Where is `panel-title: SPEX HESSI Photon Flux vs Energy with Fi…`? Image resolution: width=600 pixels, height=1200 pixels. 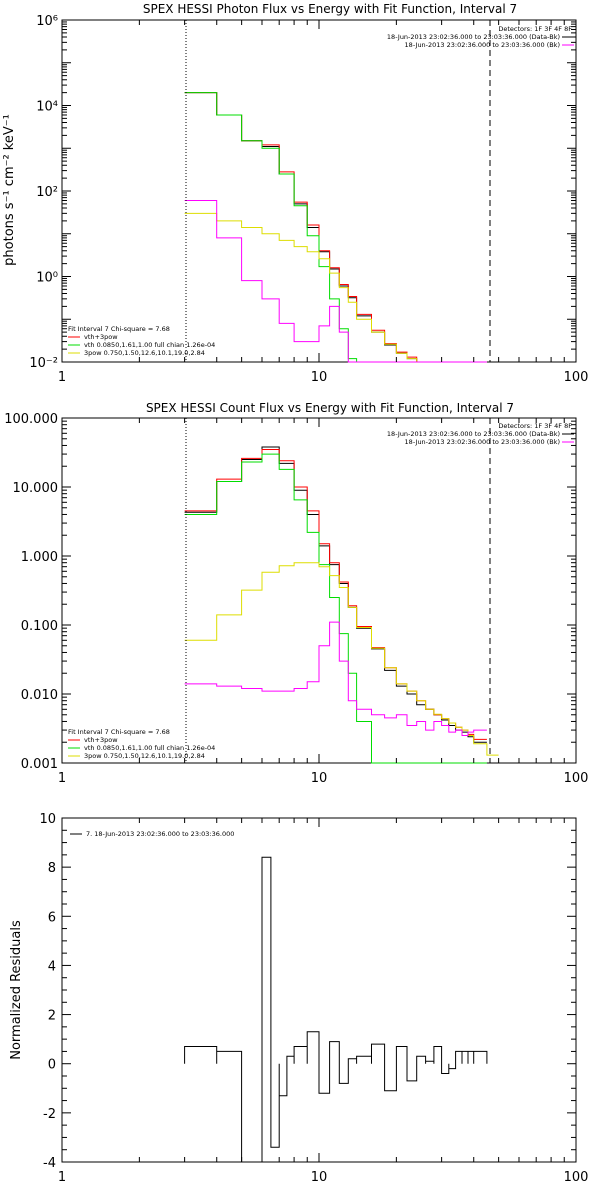 panel-title: SPEX HESSI Photon Flux vs Energy with Fi… is located at coordinates (330, 9).